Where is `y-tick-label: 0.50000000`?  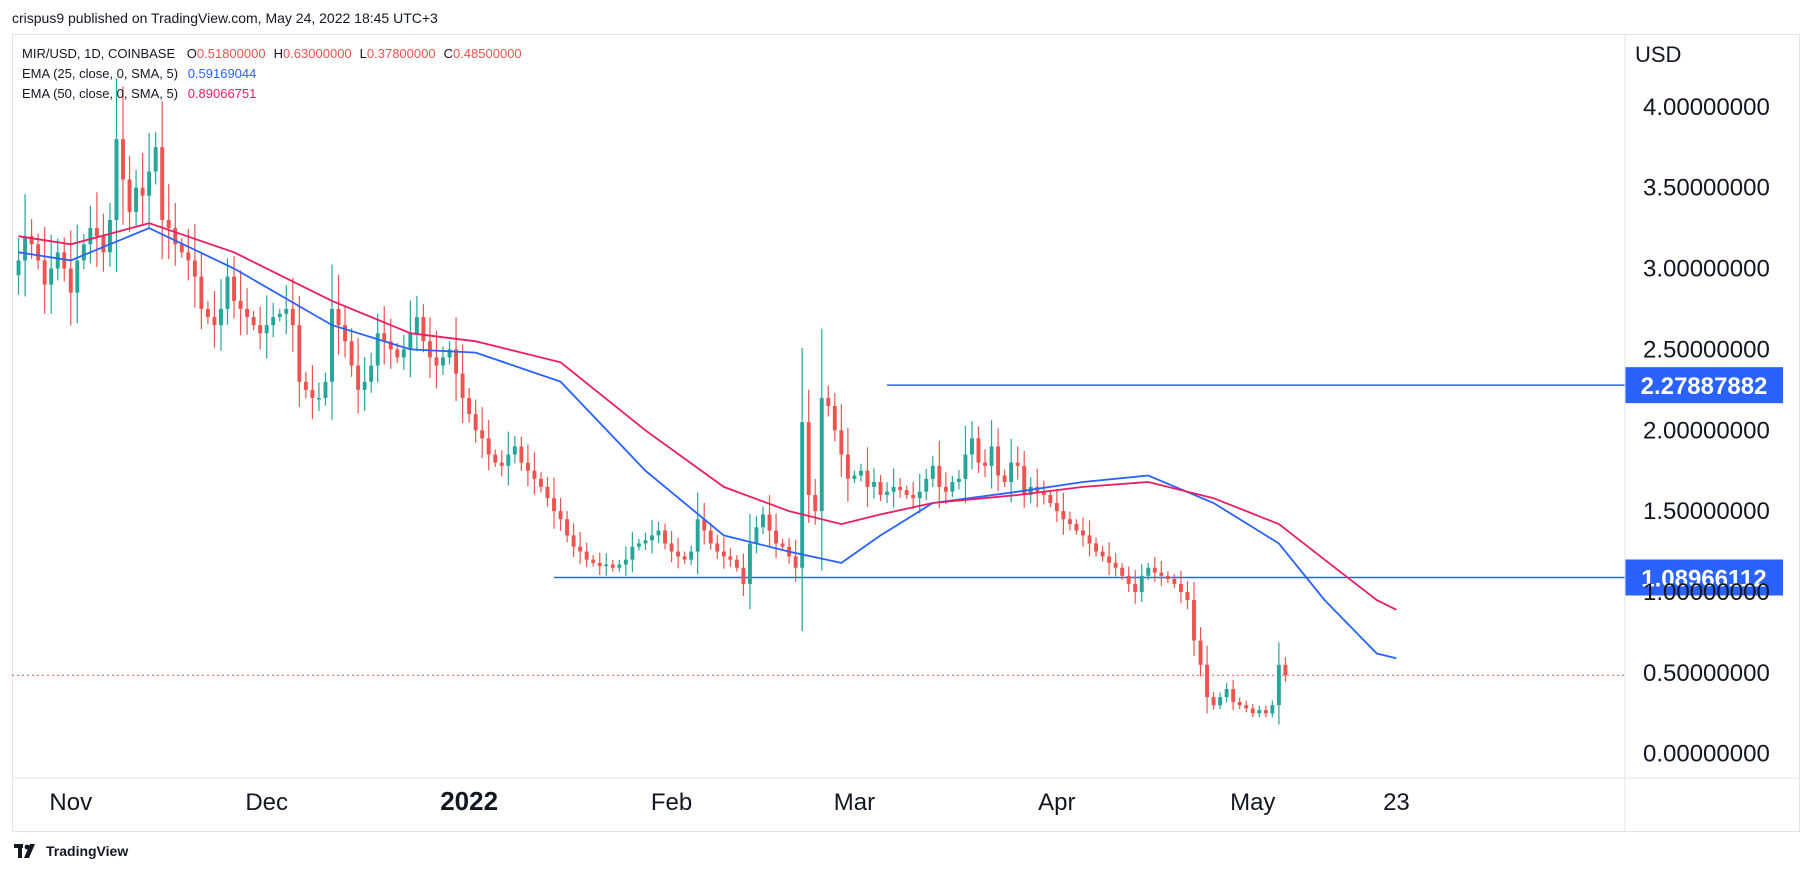 y-tick-label: 0.50000000 is located at coordinates (1706, 673).